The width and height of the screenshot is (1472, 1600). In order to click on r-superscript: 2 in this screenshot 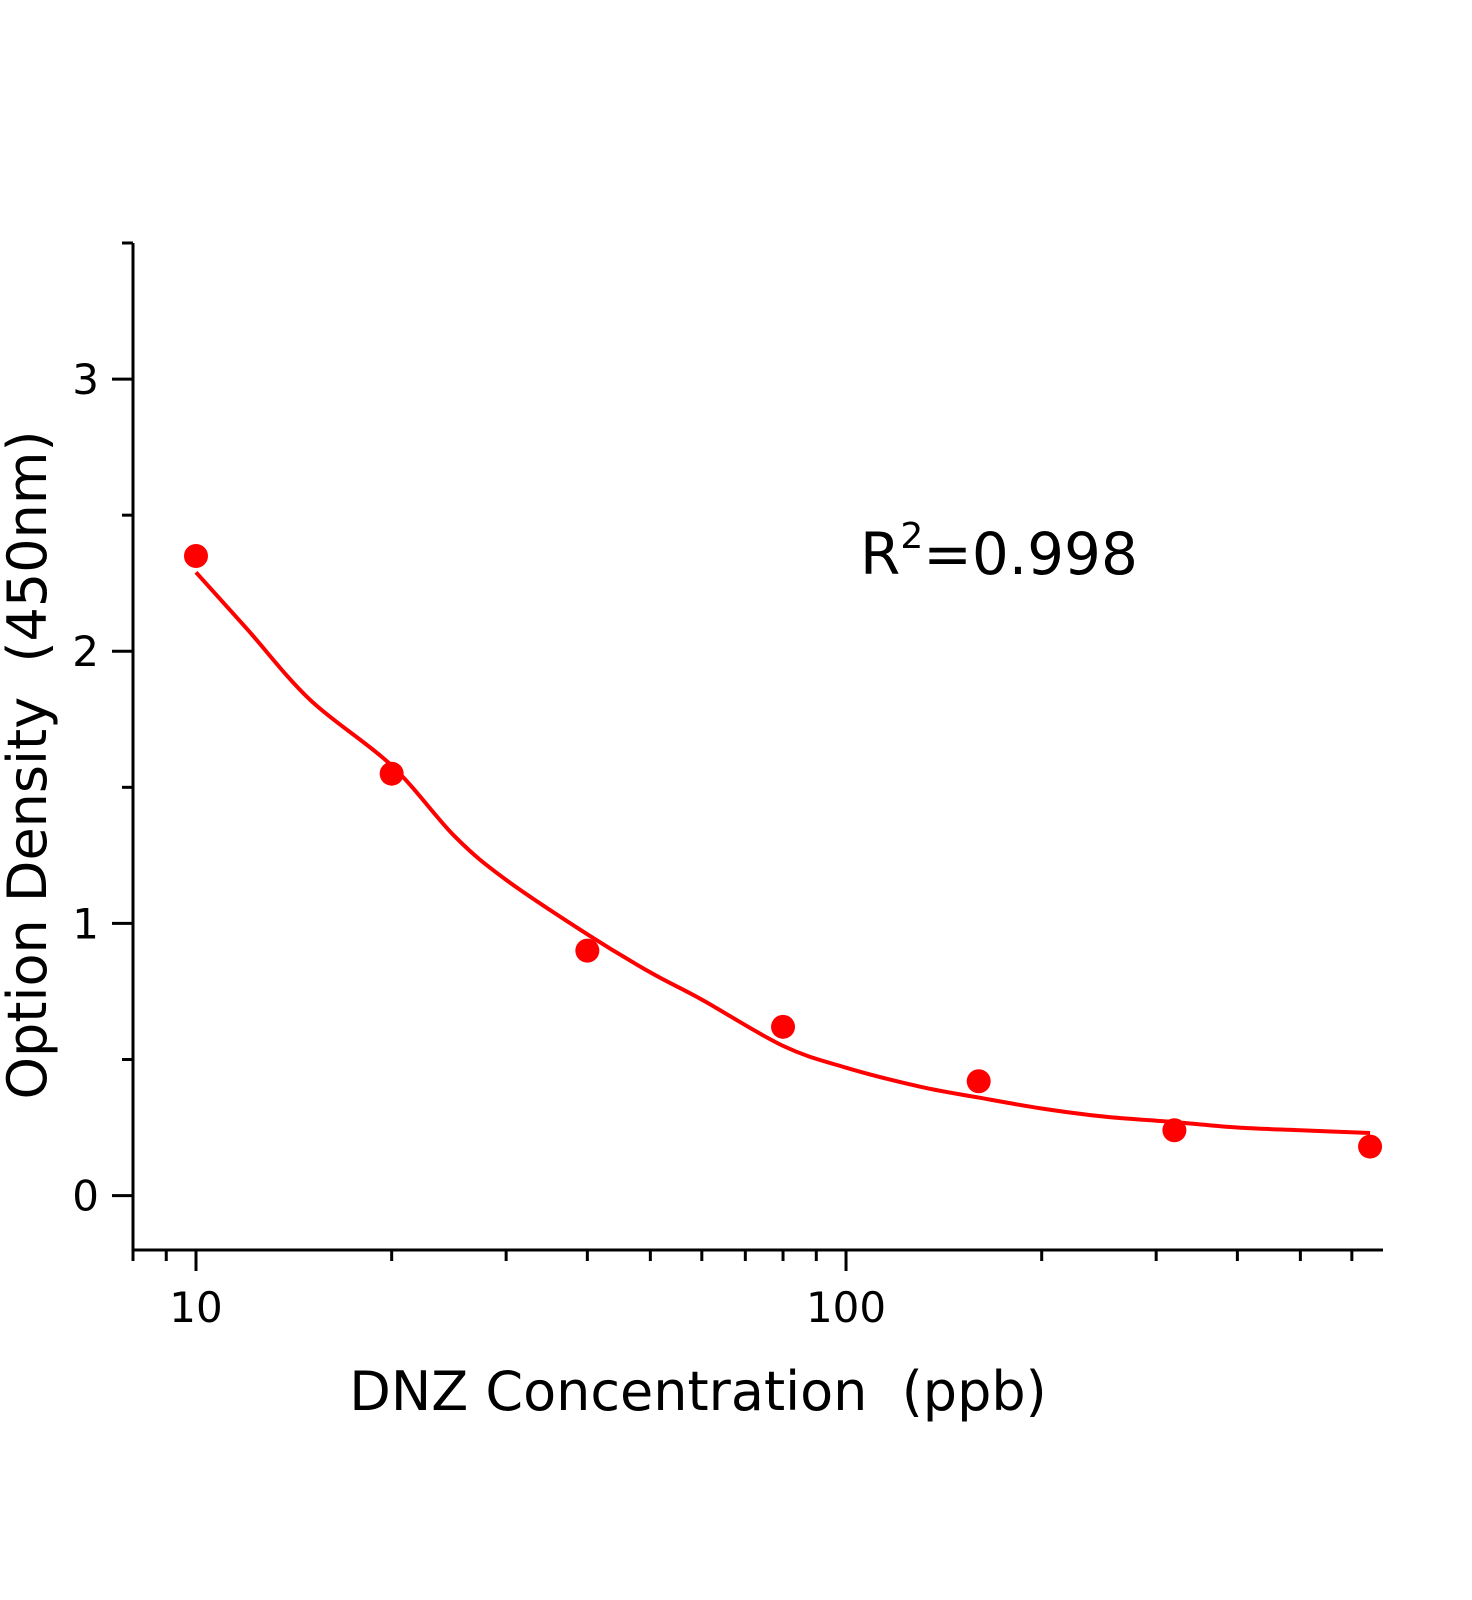, I will do `click(911, 536)`.